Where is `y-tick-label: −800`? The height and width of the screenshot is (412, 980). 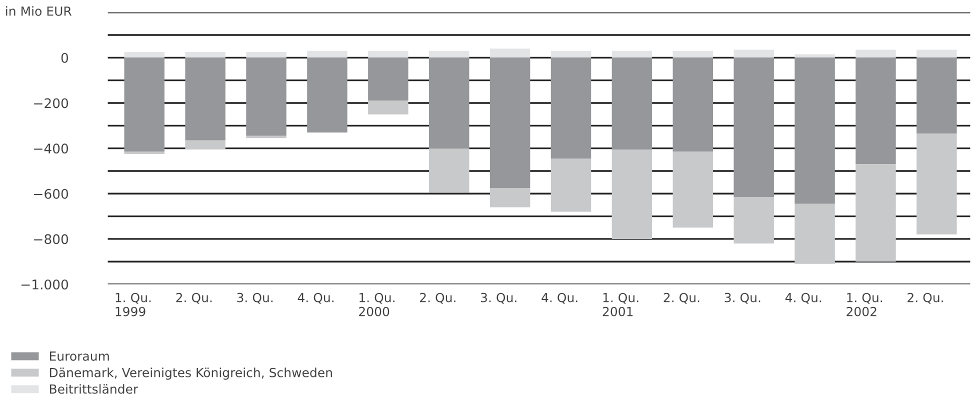 y-tick-label: −800 is located at coordinates (51, 239).